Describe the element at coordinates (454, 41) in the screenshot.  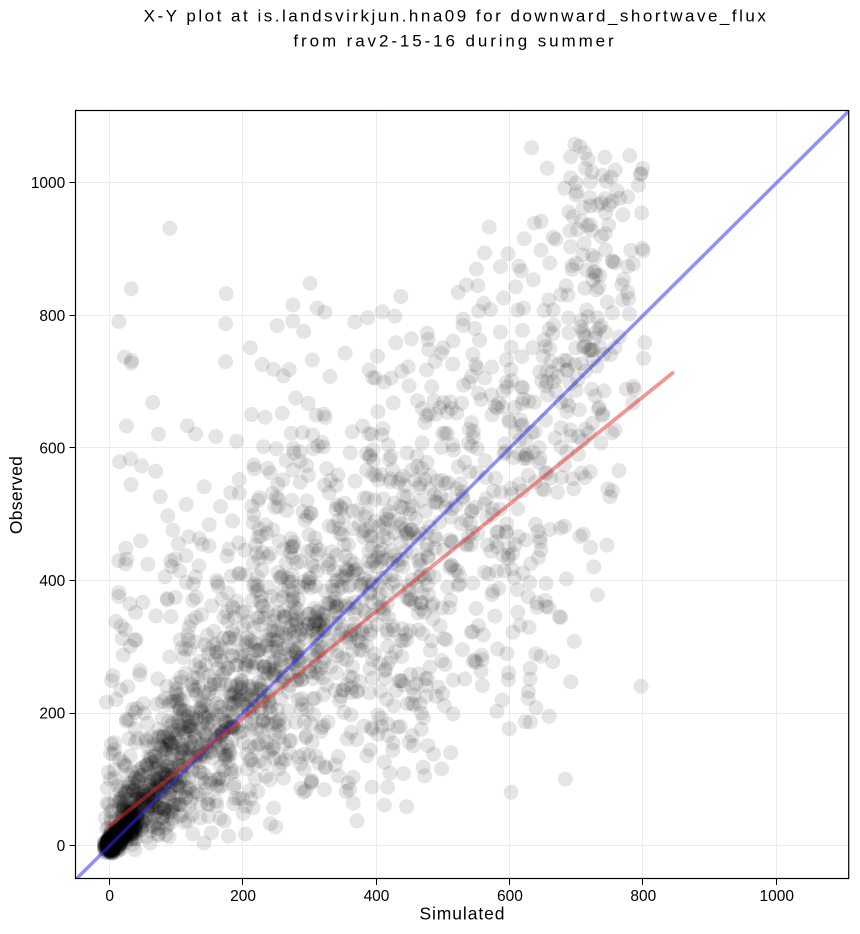
I see `svg-text: from rav2-15-16 during summer` at that location.